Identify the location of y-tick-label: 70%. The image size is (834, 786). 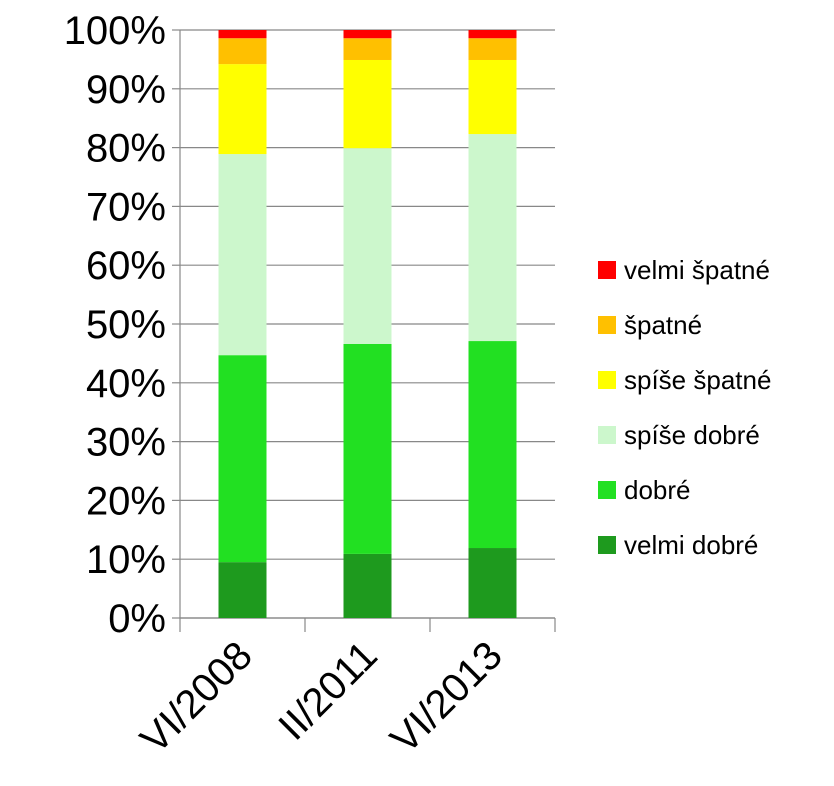
(126, 207).